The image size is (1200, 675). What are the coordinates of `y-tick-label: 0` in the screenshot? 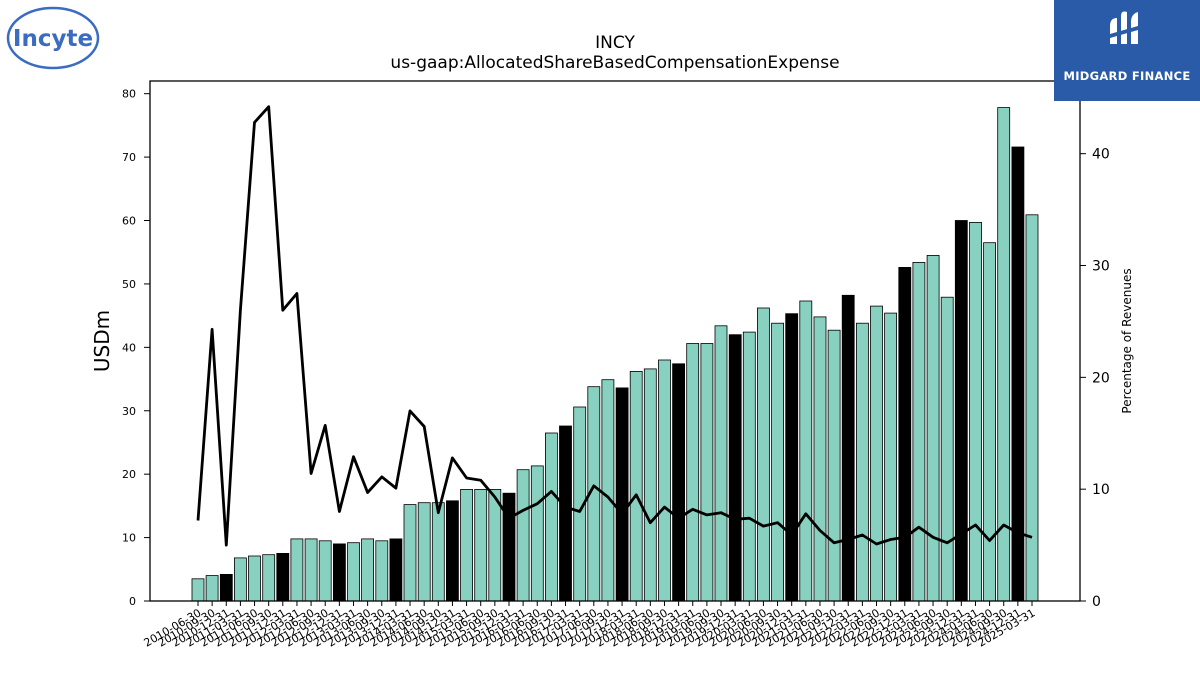 It's located at (132, 601).